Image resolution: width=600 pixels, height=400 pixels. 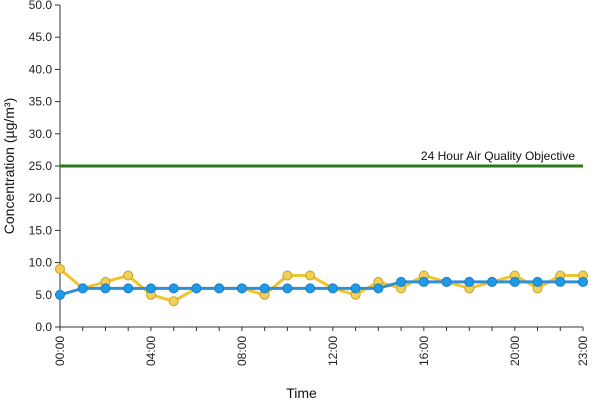 What do you see at coordinates (41, 263) in the screenshot?
I see `y-tick-label: 10.0` at bounding box center [41, 263].